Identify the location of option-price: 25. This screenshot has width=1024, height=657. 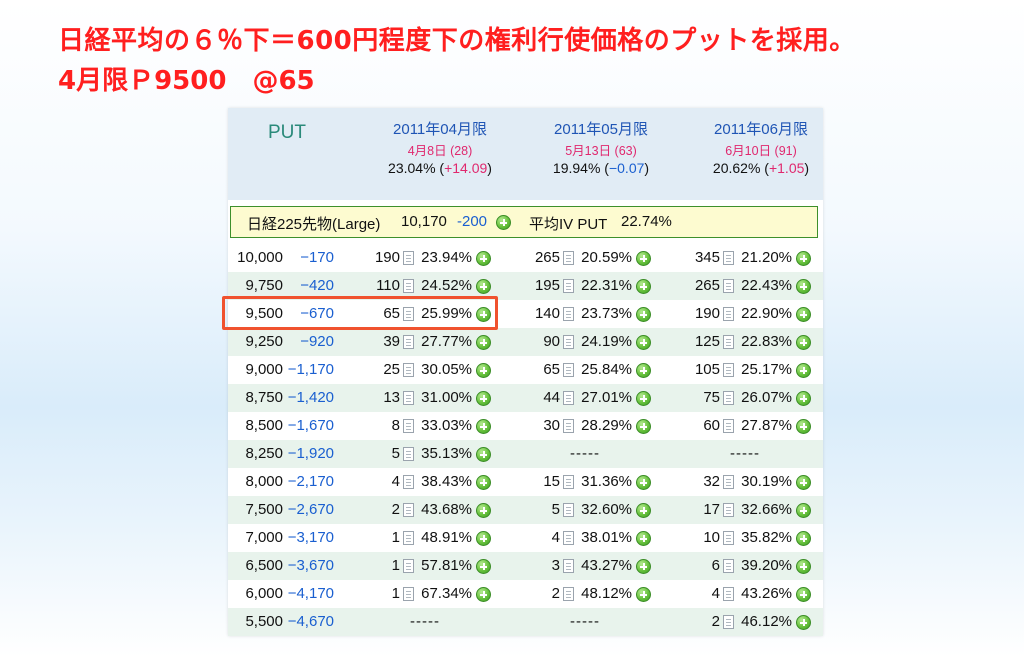
(391, 369).